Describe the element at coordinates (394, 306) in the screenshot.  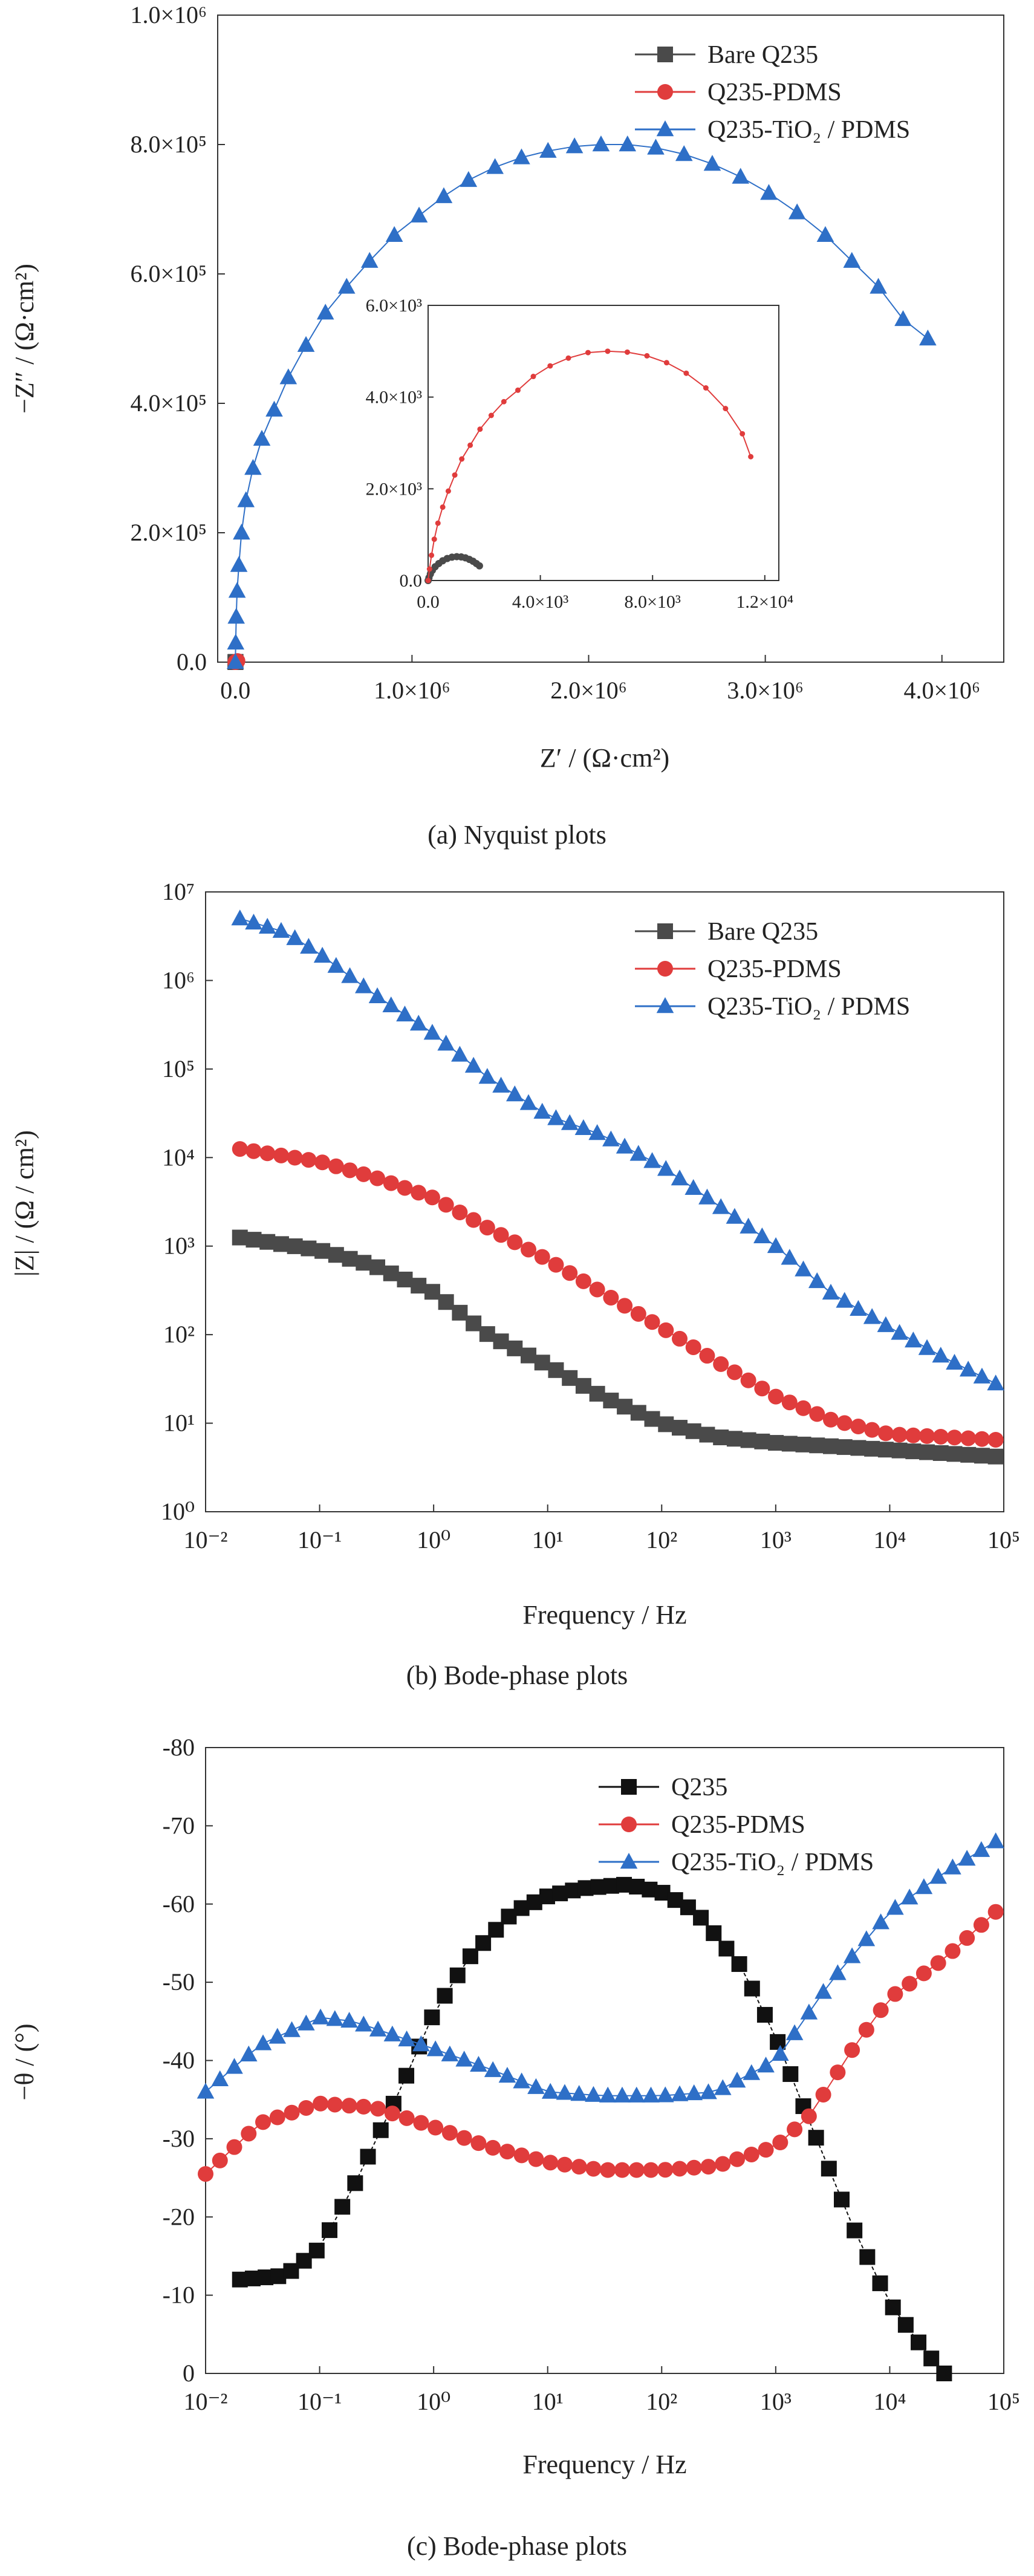
I see `inset-y-tick-label: 6.0×10³` at that location.